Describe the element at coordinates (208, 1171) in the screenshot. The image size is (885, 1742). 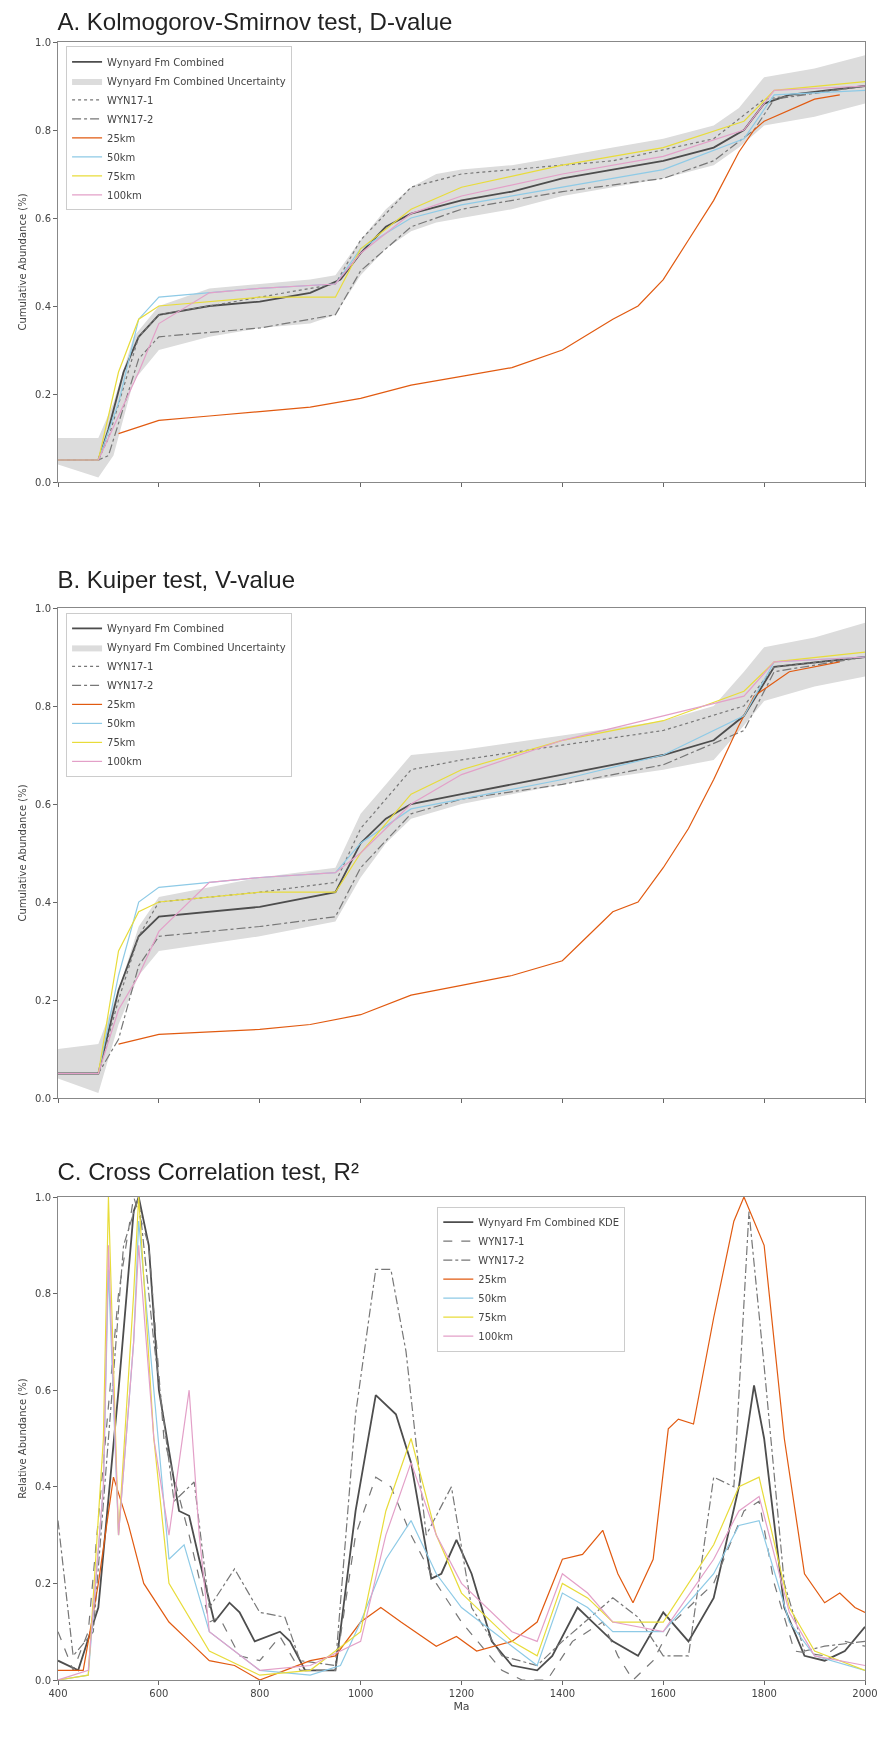
I see `chart-title: C. Cross Correlation test, R²` at that location.